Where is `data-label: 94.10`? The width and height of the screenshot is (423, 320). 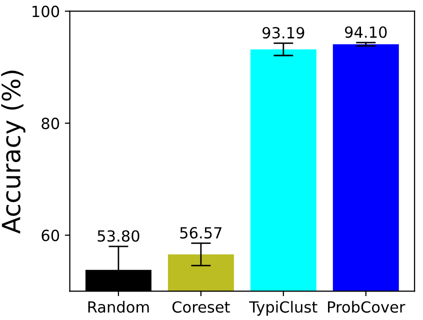
data-label: 94.10 is located at coordinates (365, 32).